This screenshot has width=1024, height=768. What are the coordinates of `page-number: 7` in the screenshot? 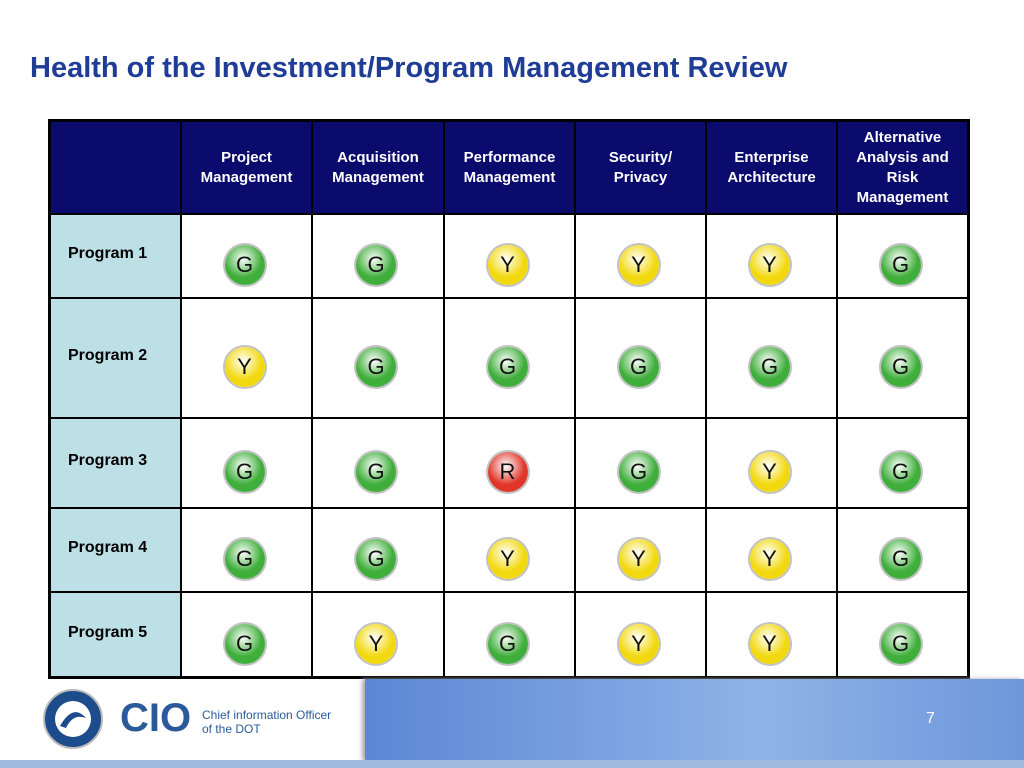 It's located at (930, 718).